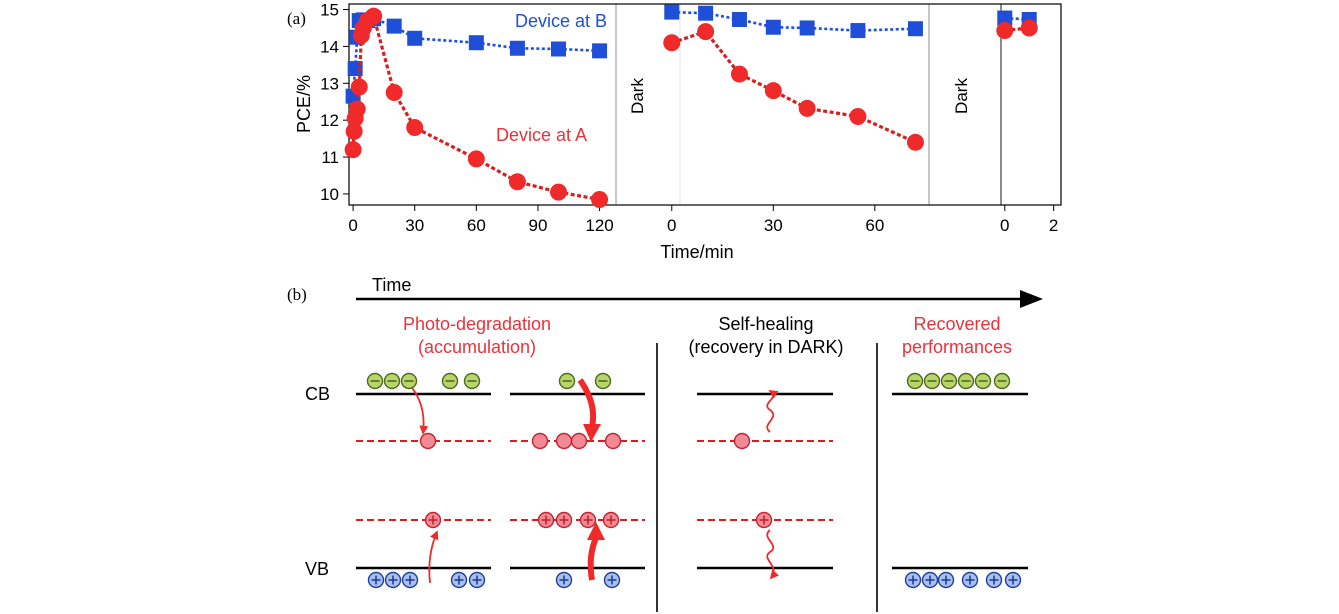  Describe the element at coordinates (477, 324) in the screenshot. I see `caption-degradation-1: Photo-degradation` at that location.